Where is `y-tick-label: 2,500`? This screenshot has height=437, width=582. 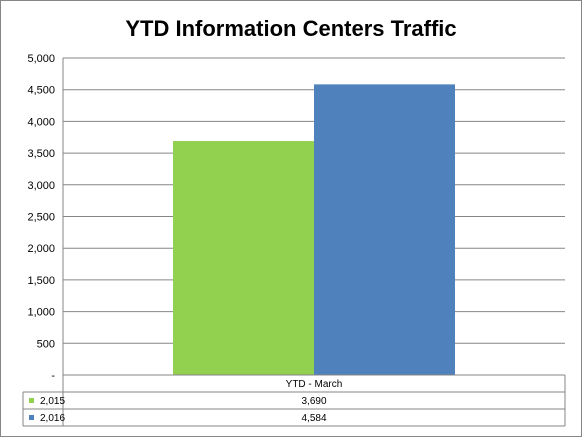
y-tick-label: 2,500 is located at coordinates (41, 218).